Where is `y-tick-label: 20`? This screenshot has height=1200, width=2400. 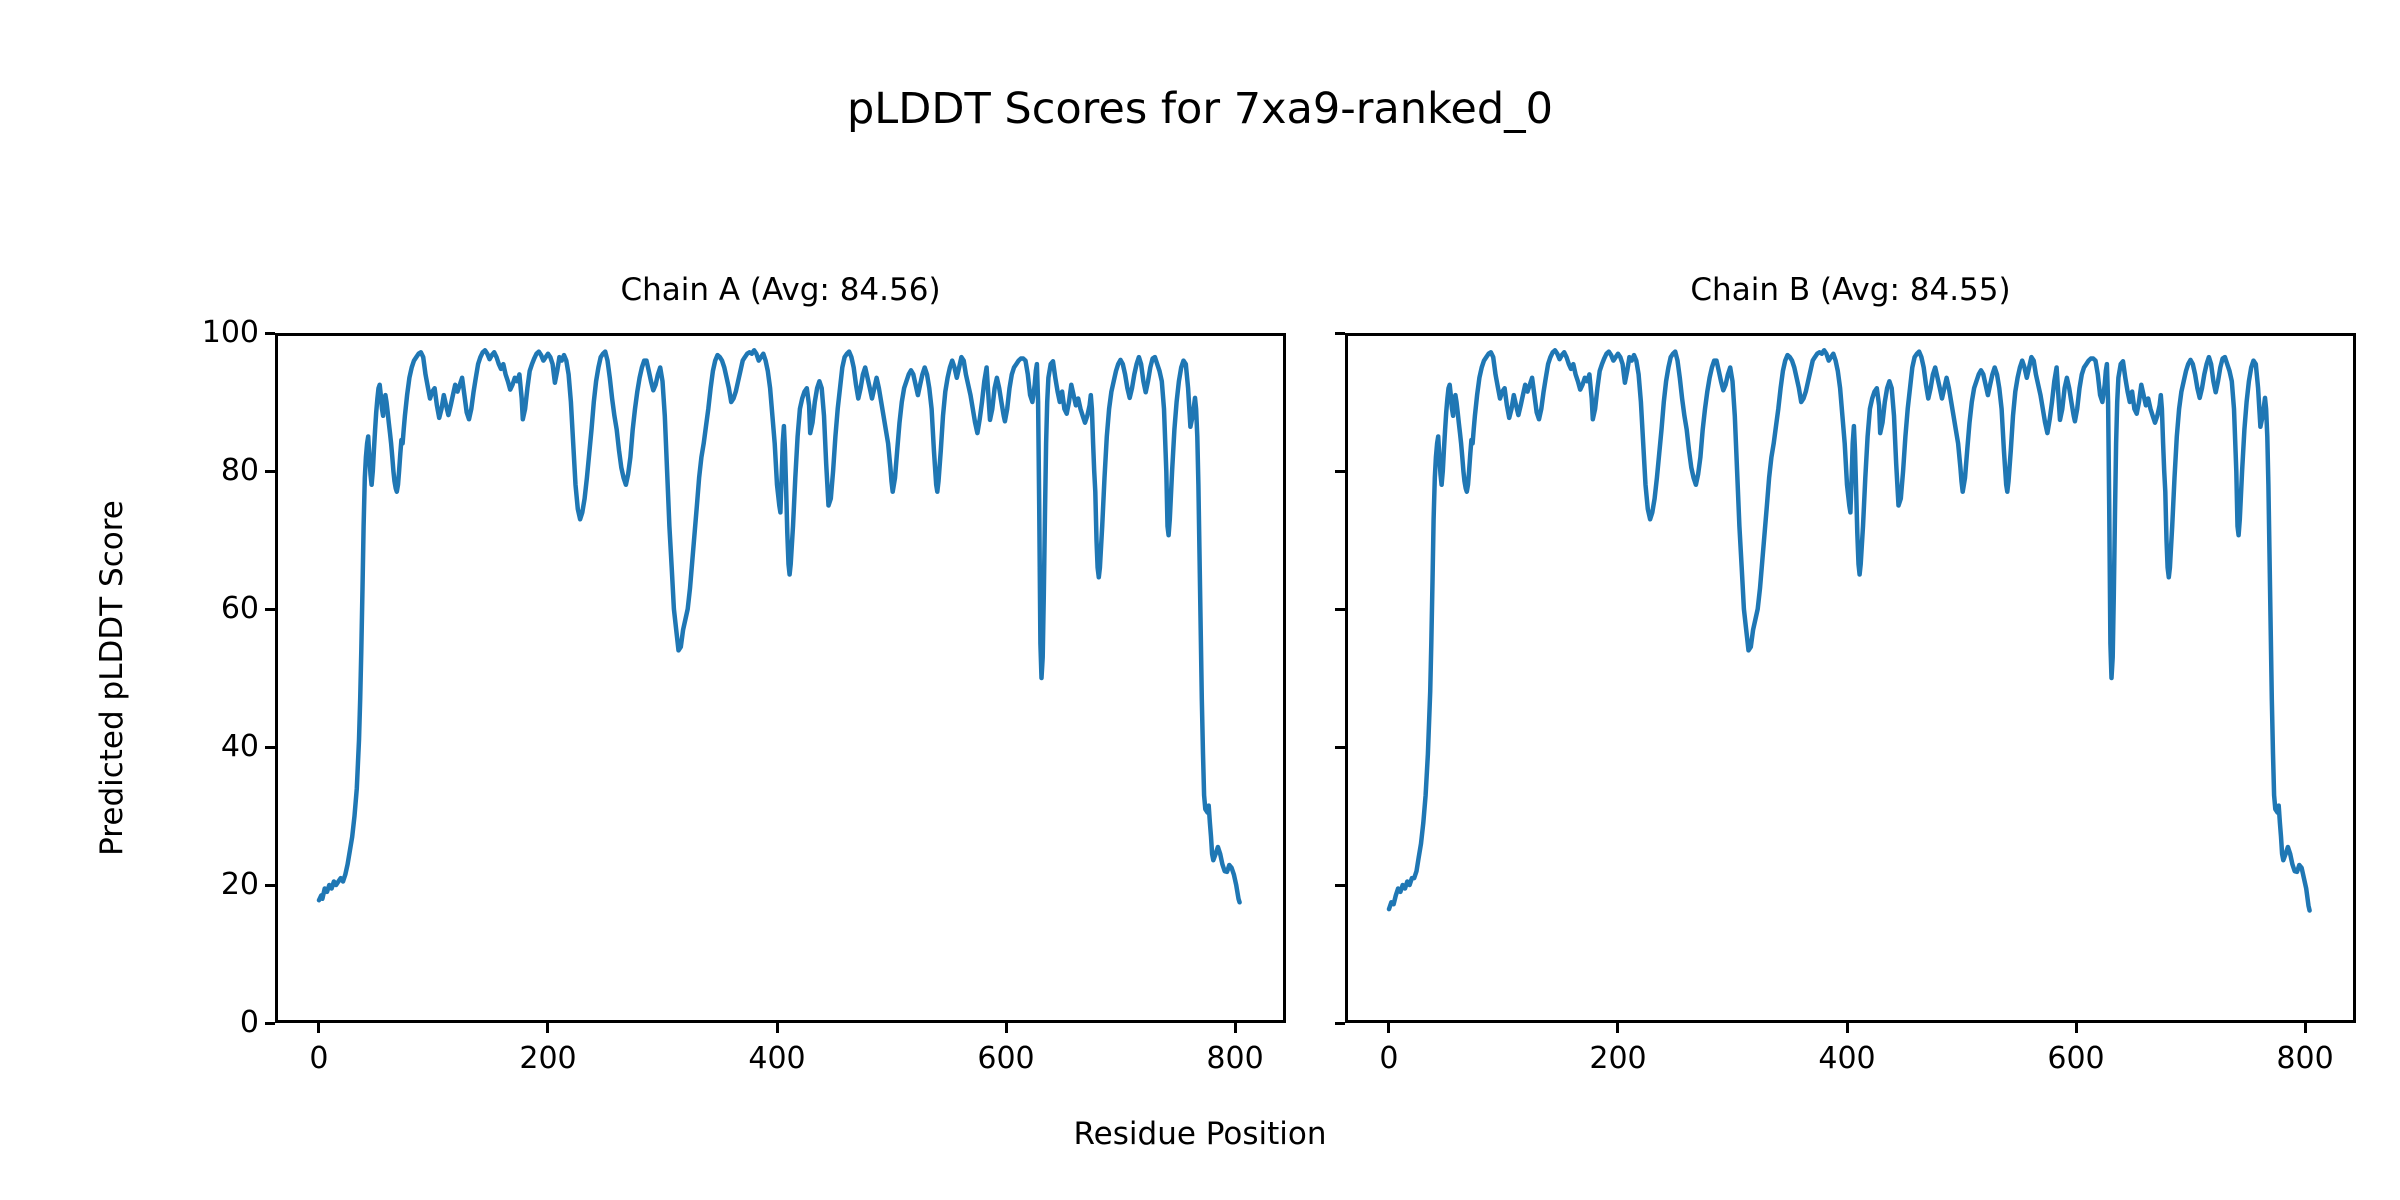 y-tick-label: 20 is located at coordinates (239, 884).